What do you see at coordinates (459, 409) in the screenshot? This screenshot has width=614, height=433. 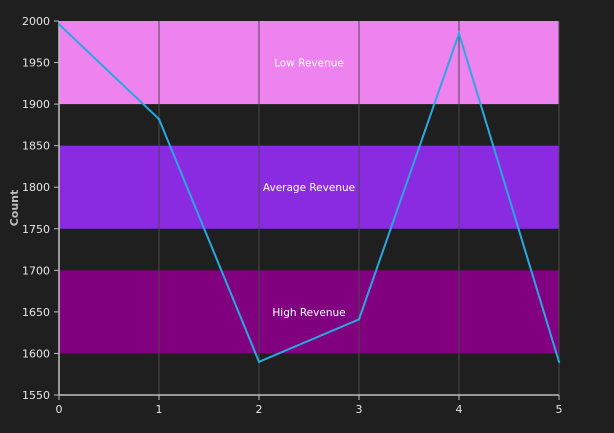 I see `x-tick-label: 4` at bounding box center [459, 409].